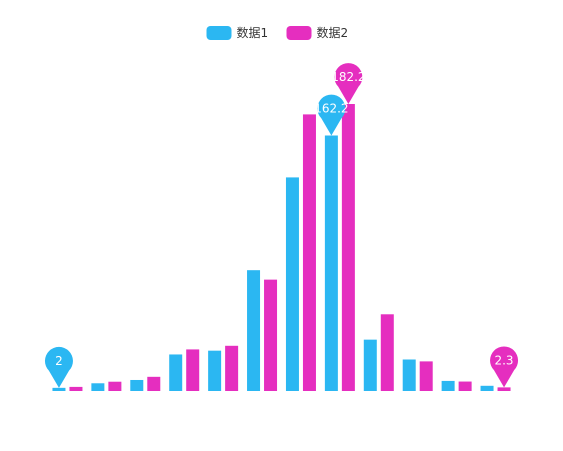 This screenshot has width=563, height=451. I want to click on marker-label-2: 162.2, so click(331, 109).